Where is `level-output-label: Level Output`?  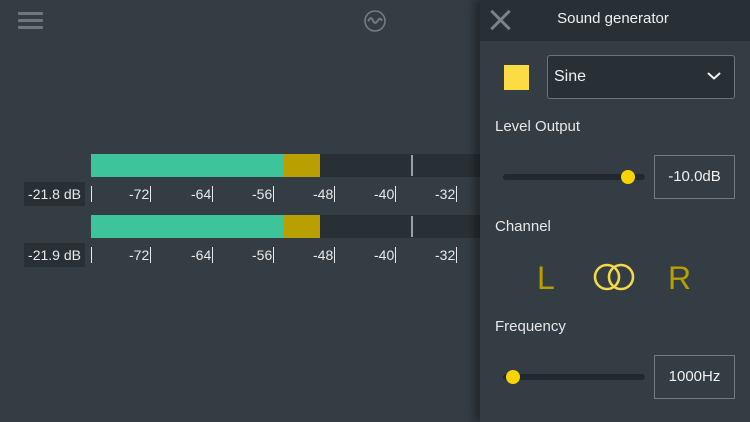
level-output-label: Level Output is located at coordinates (538, 126).